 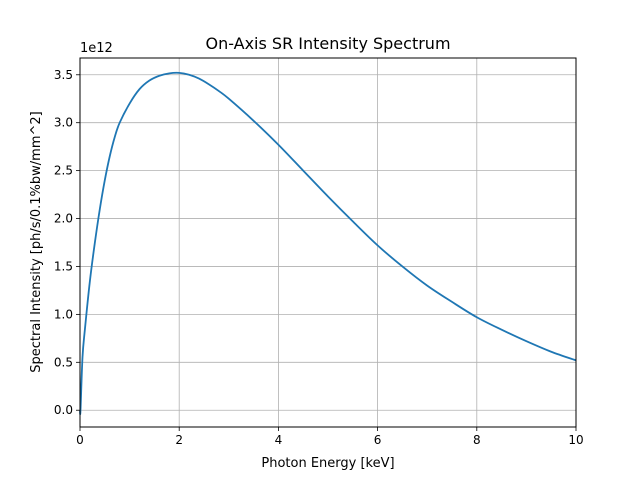 What do you see at coordinates (378, 440) in the screenshot?
I see `x-tick-label: 6` at bounding box center [378, 440].